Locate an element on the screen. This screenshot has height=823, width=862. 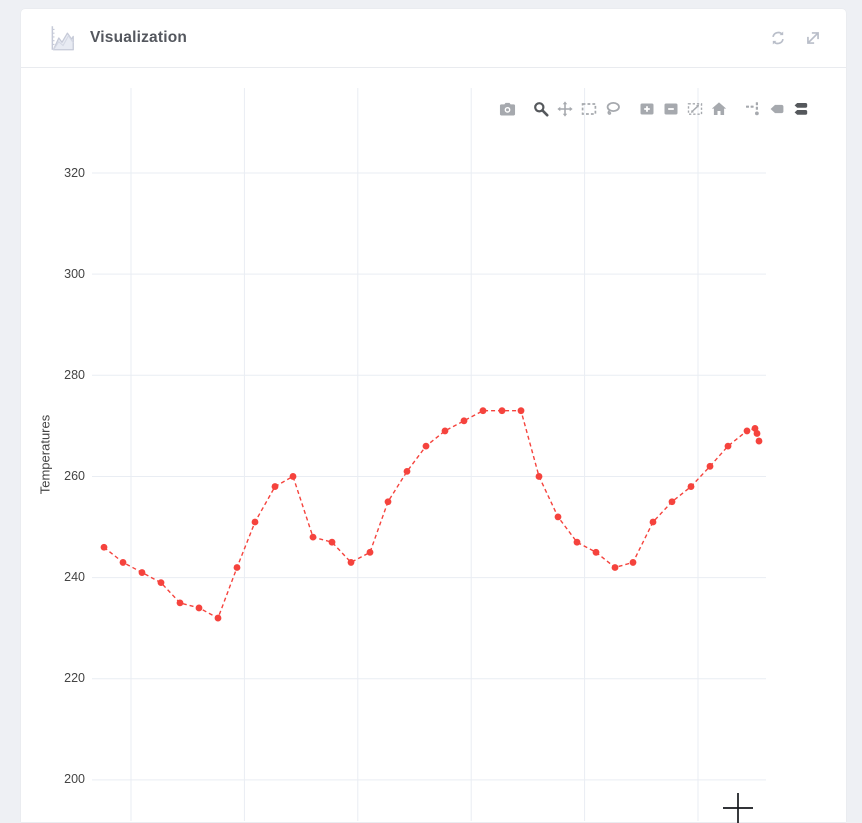
y-tick-label: 280 is located at coordinates (74, 374).